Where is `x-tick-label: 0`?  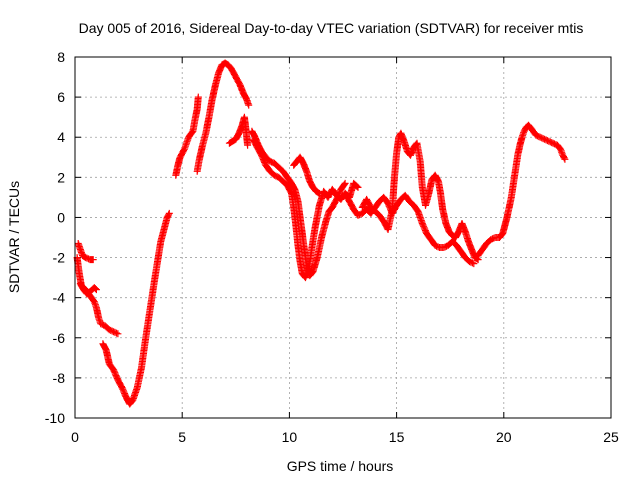
x-tick-label: 0 is located at coordinates (75, 437).